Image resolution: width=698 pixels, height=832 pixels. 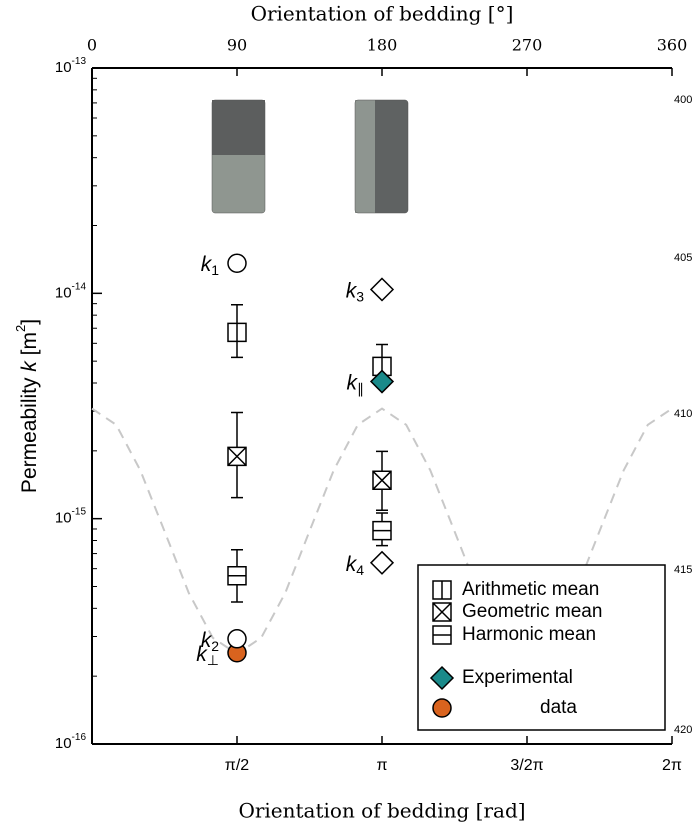 What do you see at coordinates (382, 14) in the screenshot?
I see `chart-title: Orientation of bedding [°]` at bounding box center [382, 14].